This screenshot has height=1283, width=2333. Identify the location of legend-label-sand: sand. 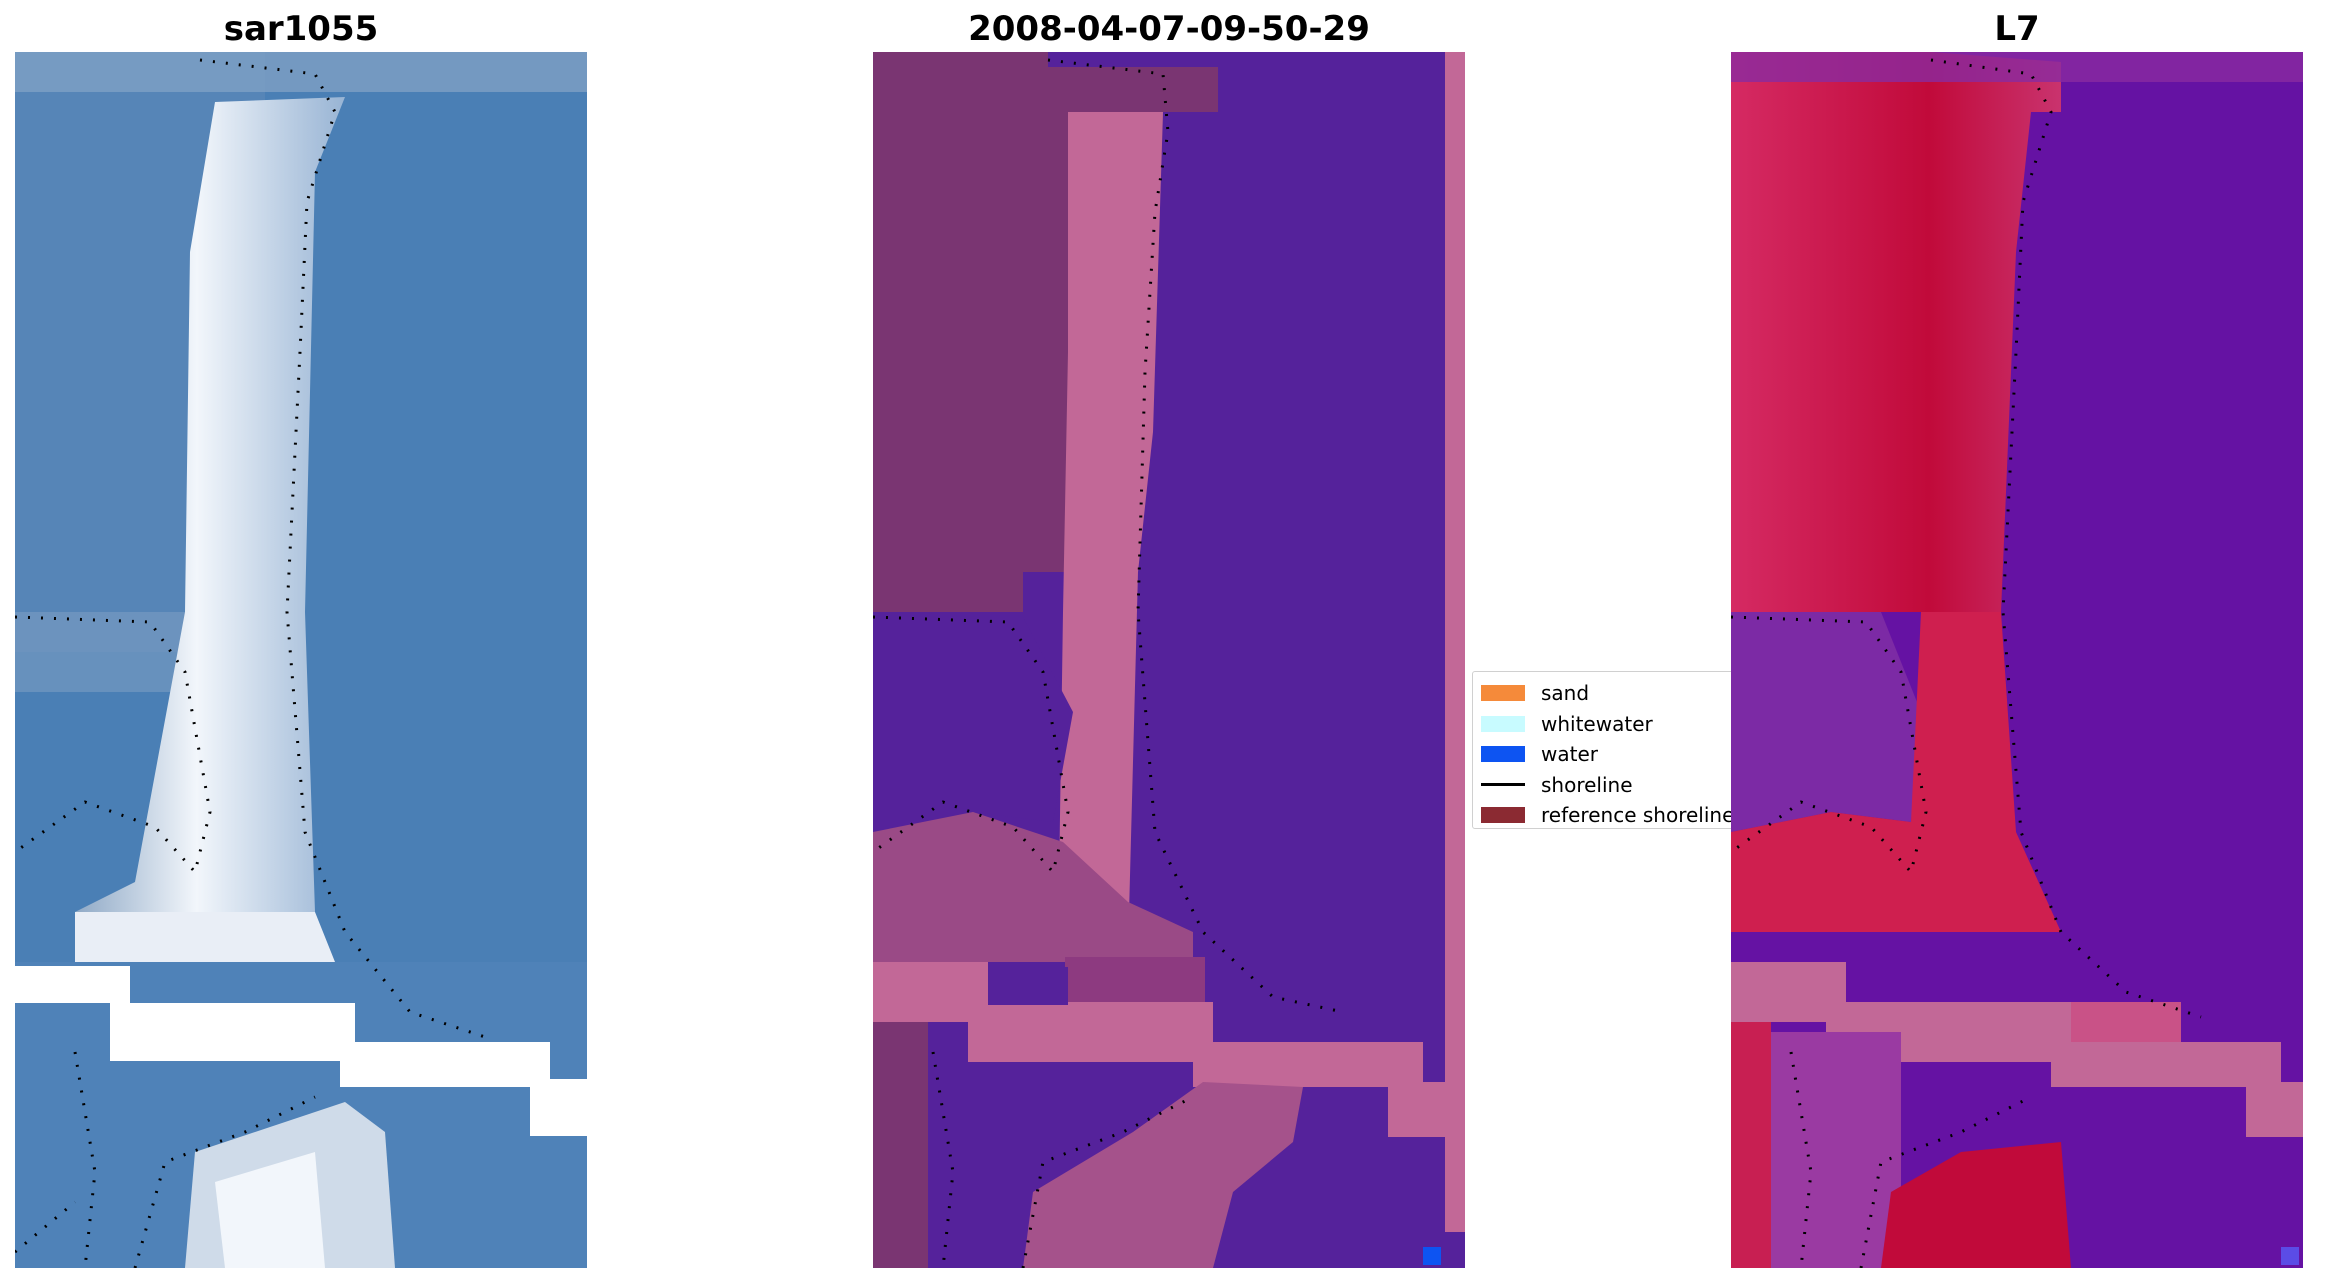
(1565, 693).